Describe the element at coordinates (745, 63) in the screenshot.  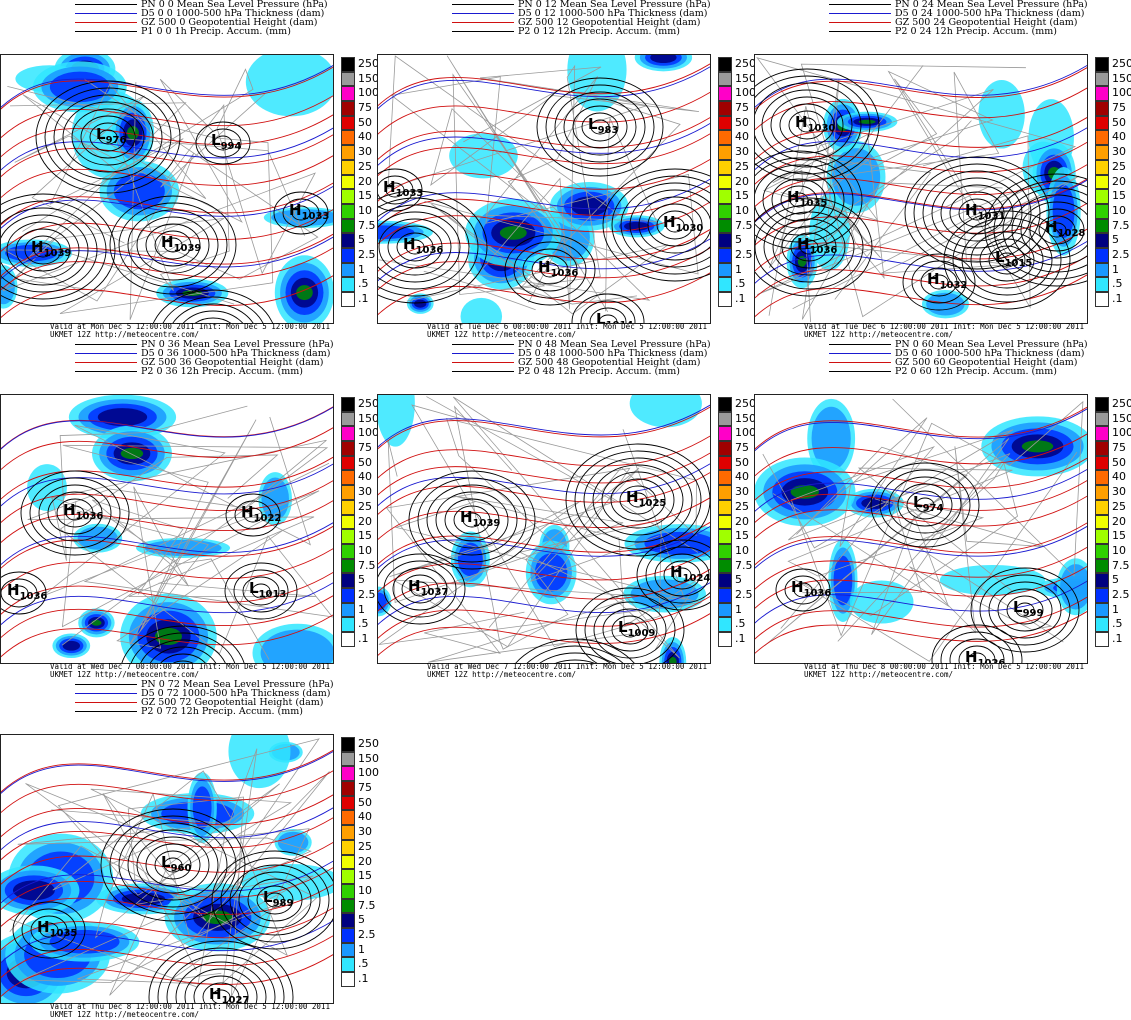
I see `colorbar-level-label: 250` at that location.